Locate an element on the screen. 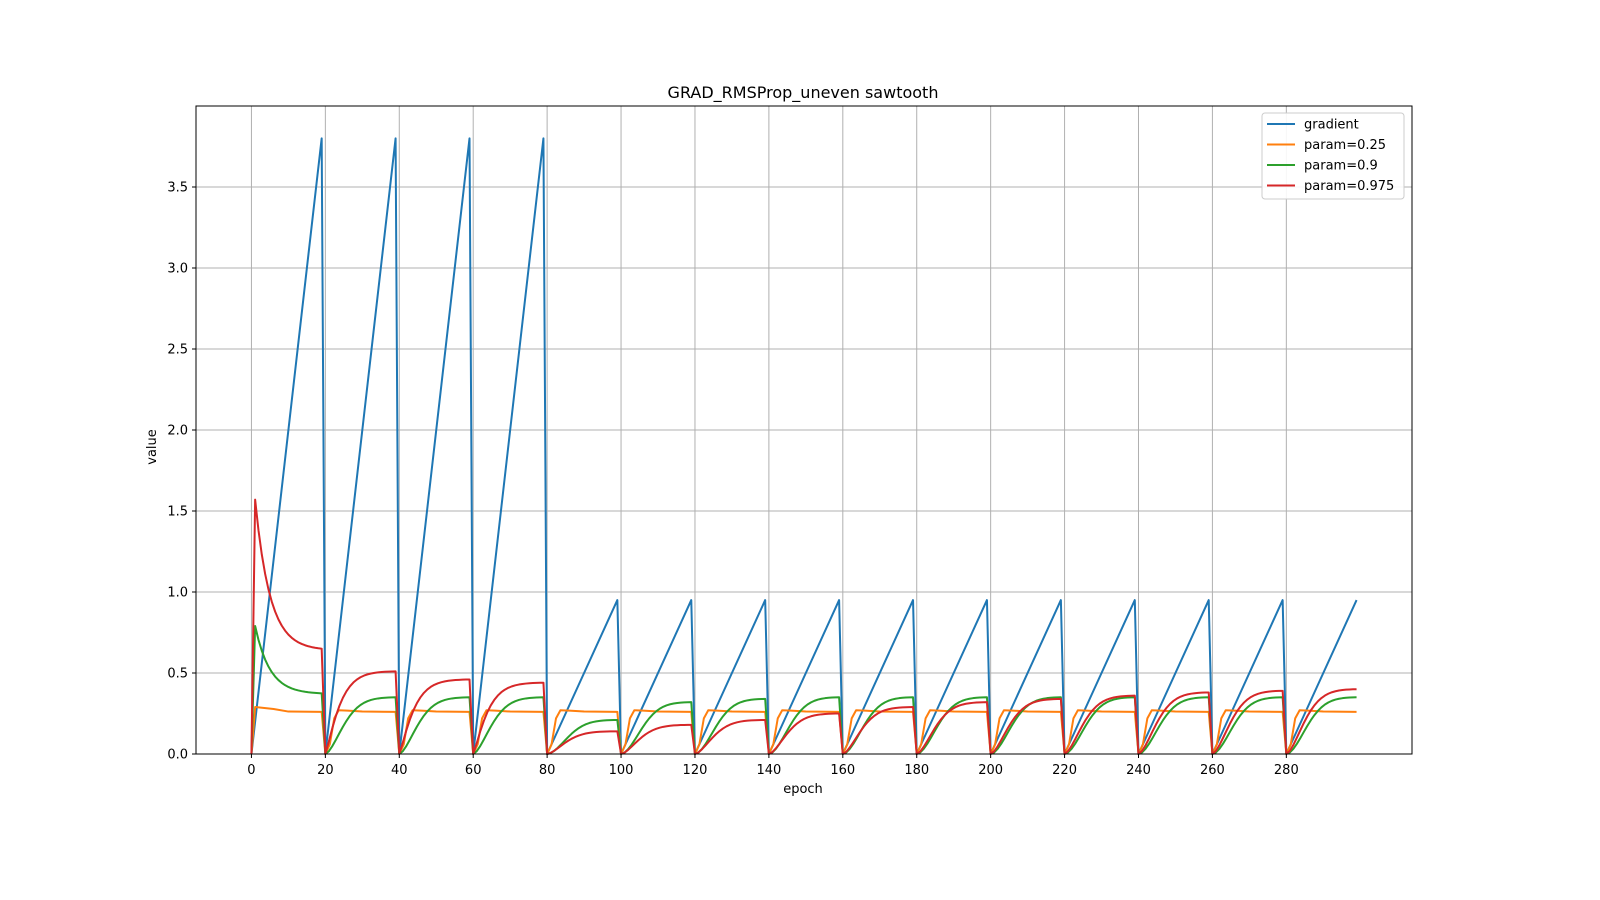 Image resolution: width=1600 pixels, height=900 pixels. x-tick-label: 120 is located at coordinates (695, 770).